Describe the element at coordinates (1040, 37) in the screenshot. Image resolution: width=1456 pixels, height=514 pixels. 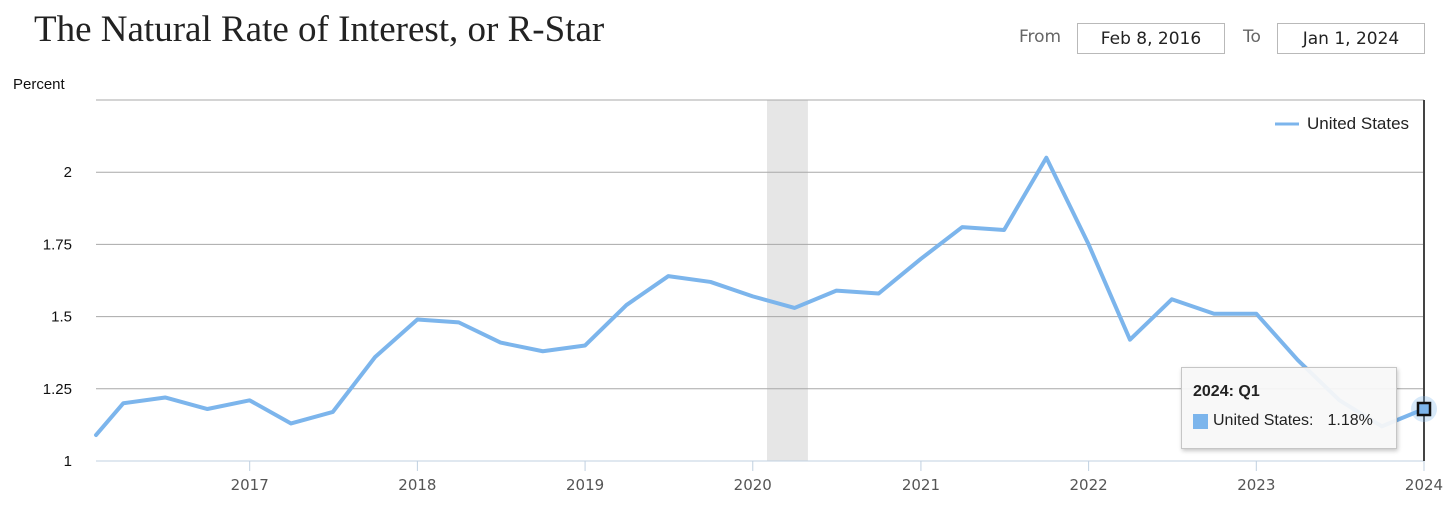
I see `from-label: From` at that location.